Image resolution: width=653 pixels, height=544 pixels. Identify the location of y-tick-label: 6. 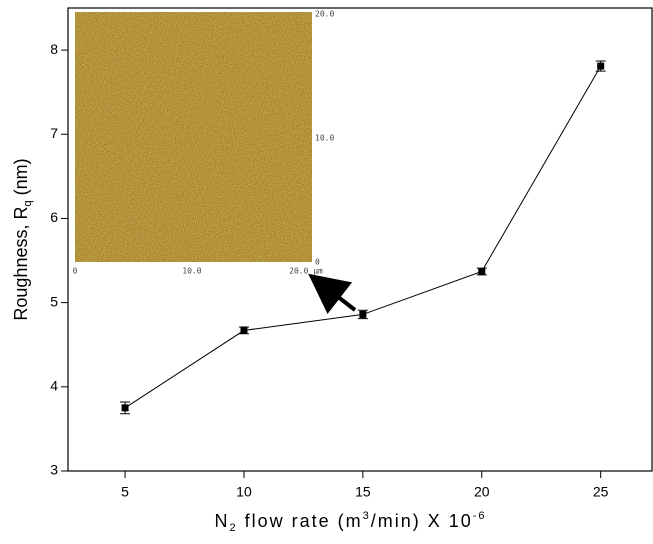
(54, 217).